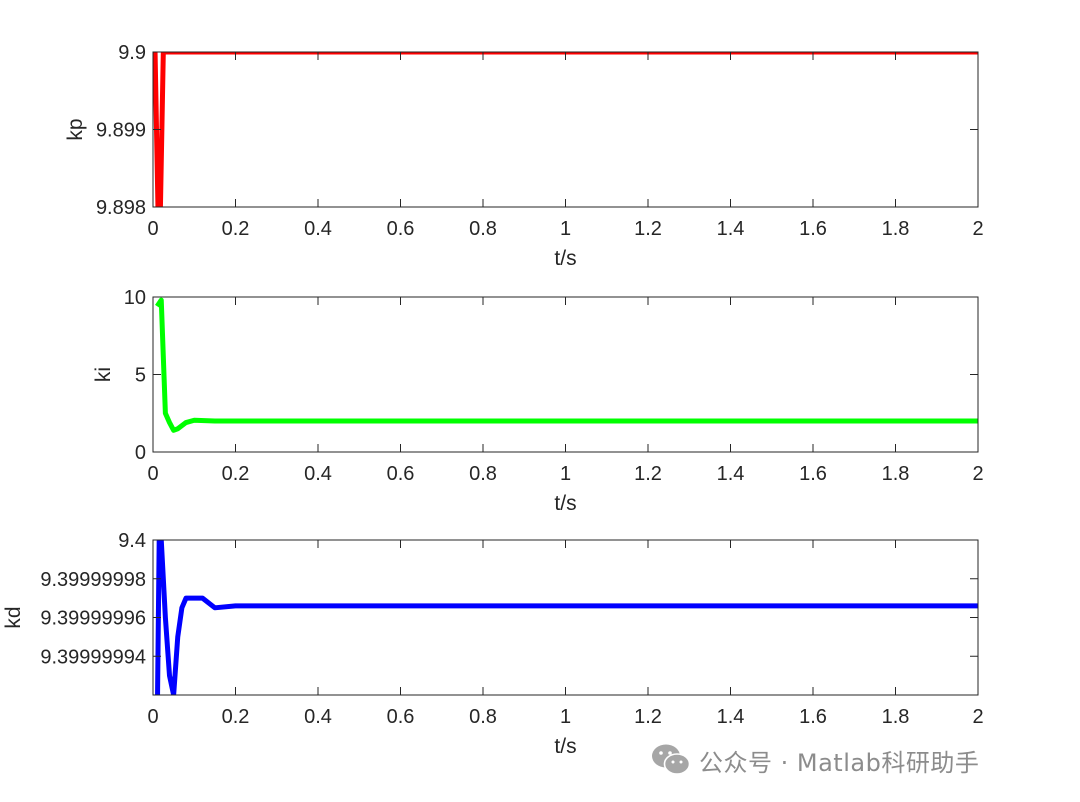 This screenshot has height=802, width=1080. What do you see at coordinates (121, 131) in the screenshot?
I see `y-tick-label: 9.899` at bounding box center [121, 131].